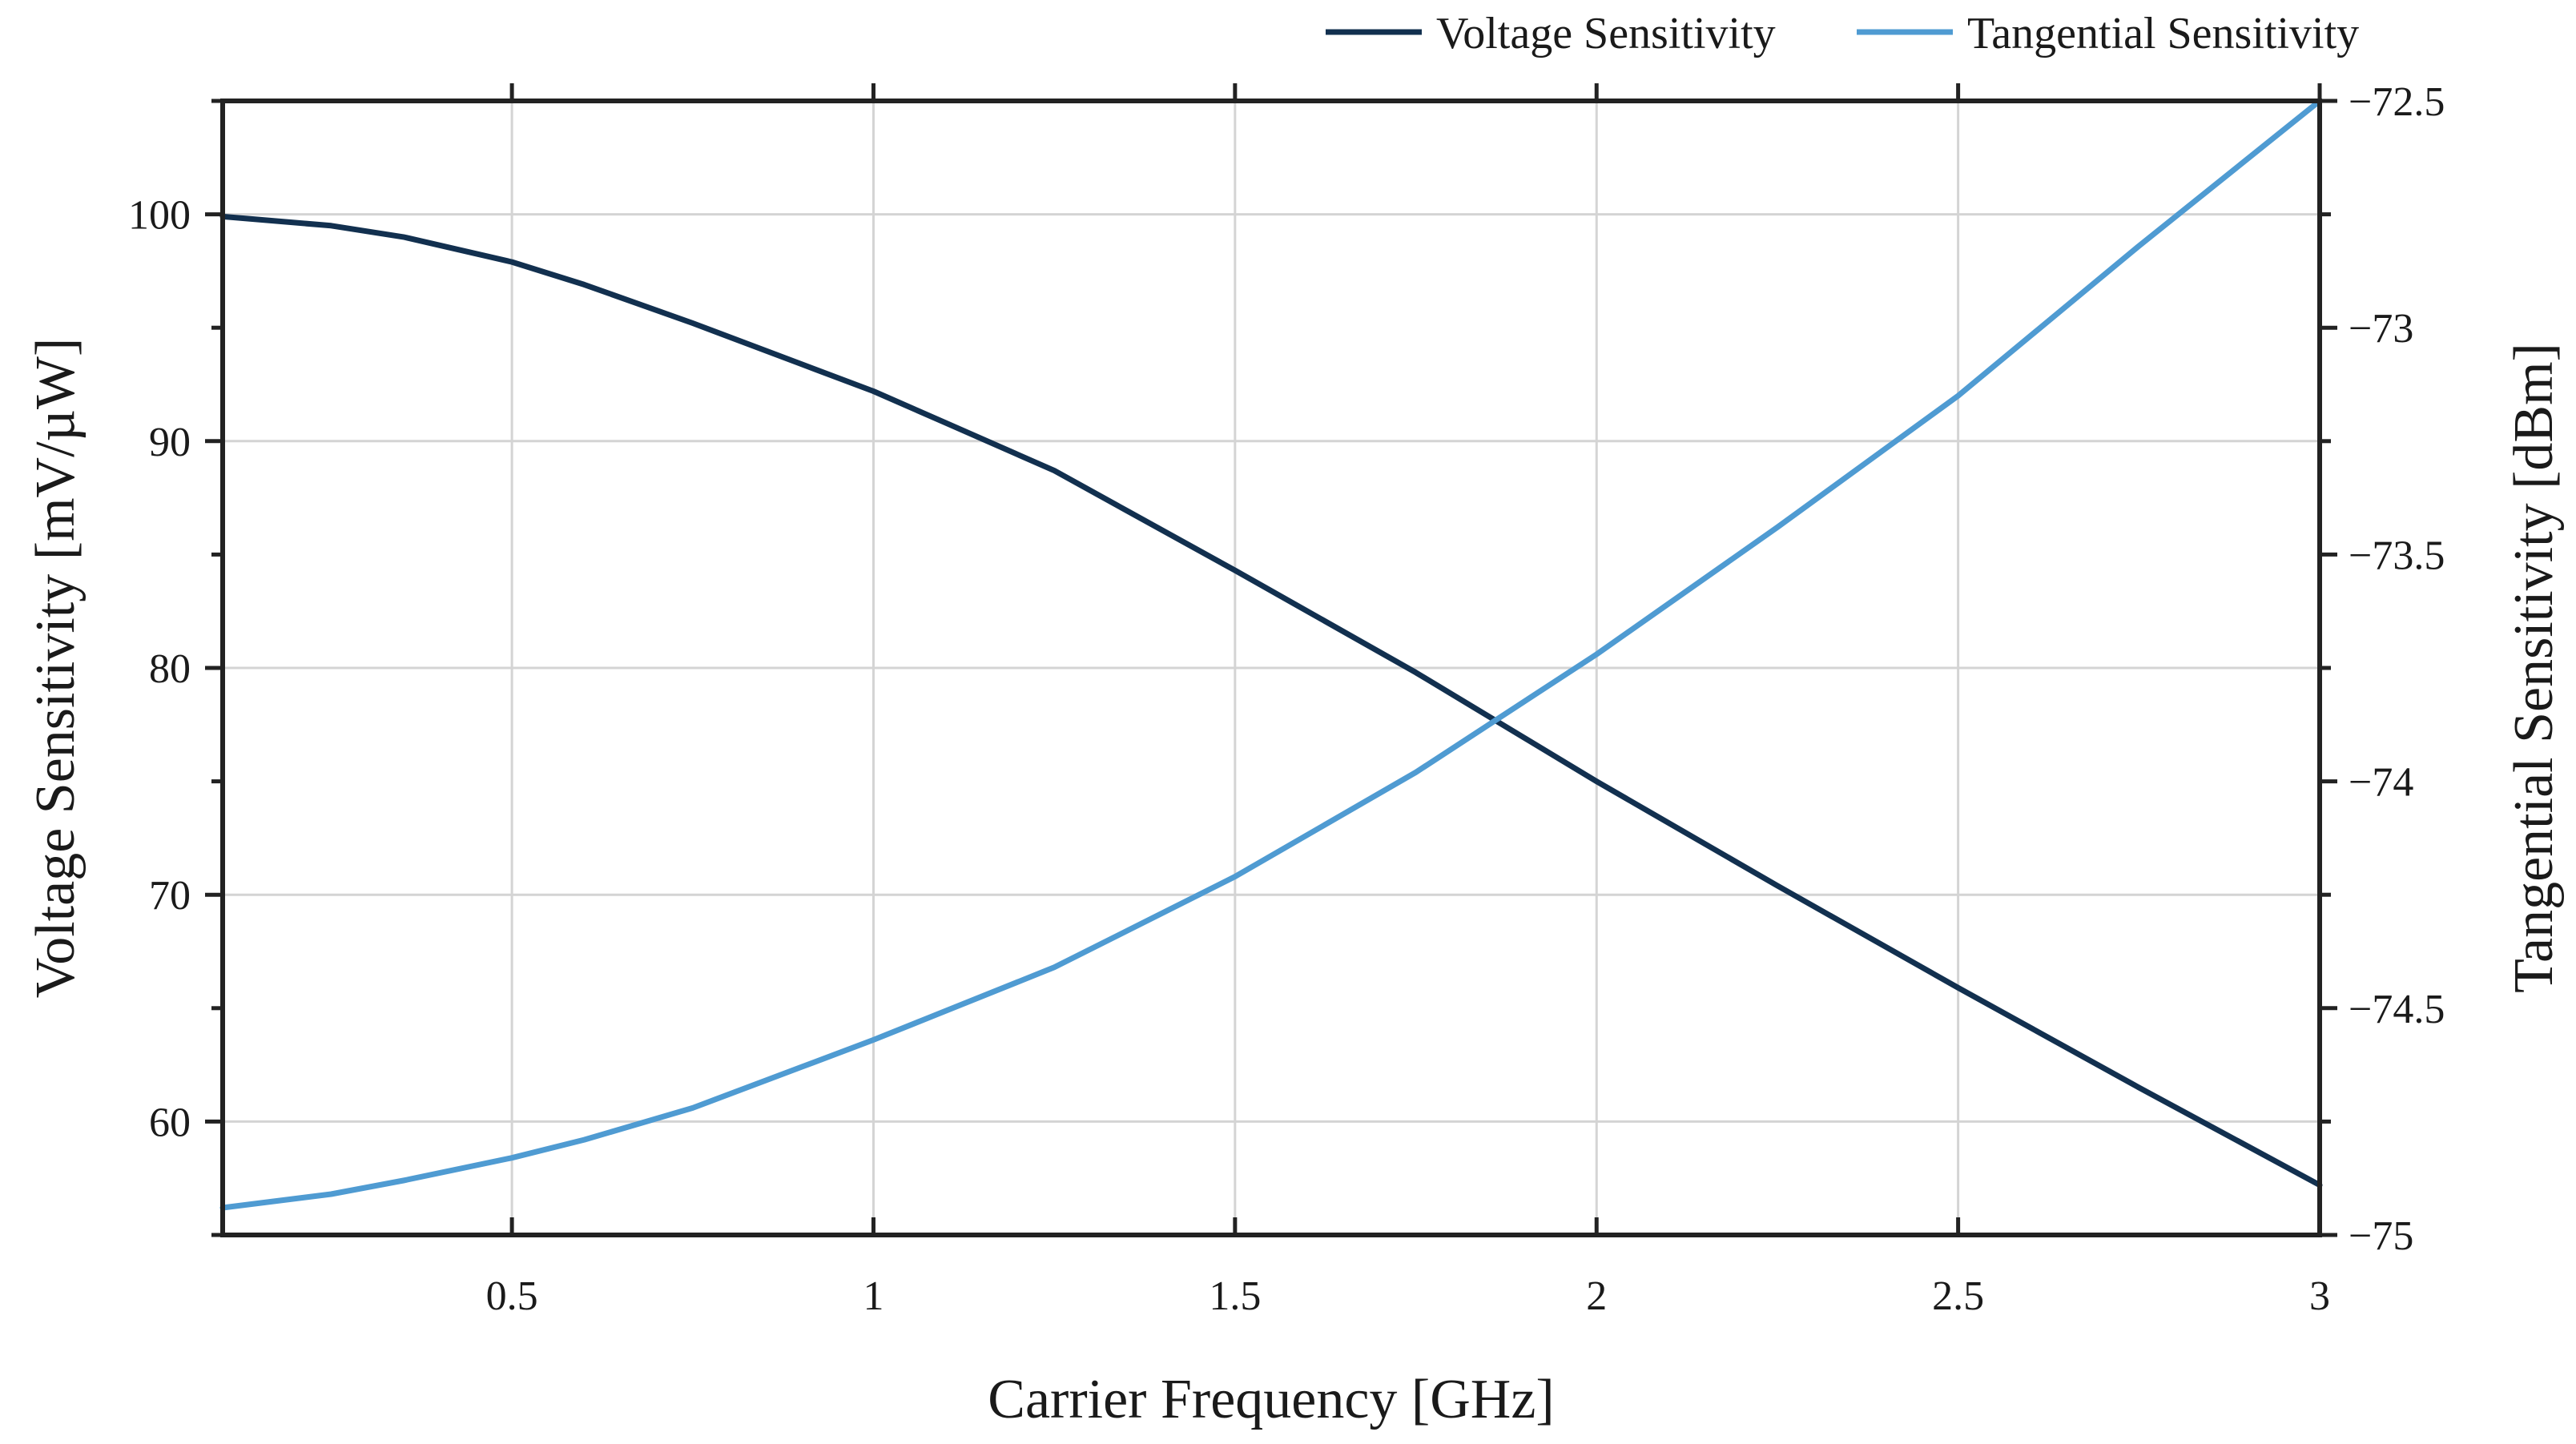 Image resolution: width=2576 pixels, height=1444 pixels. I want to click on x-axis-title: Carrier Frequency [GHz], so click(1271, 1399).